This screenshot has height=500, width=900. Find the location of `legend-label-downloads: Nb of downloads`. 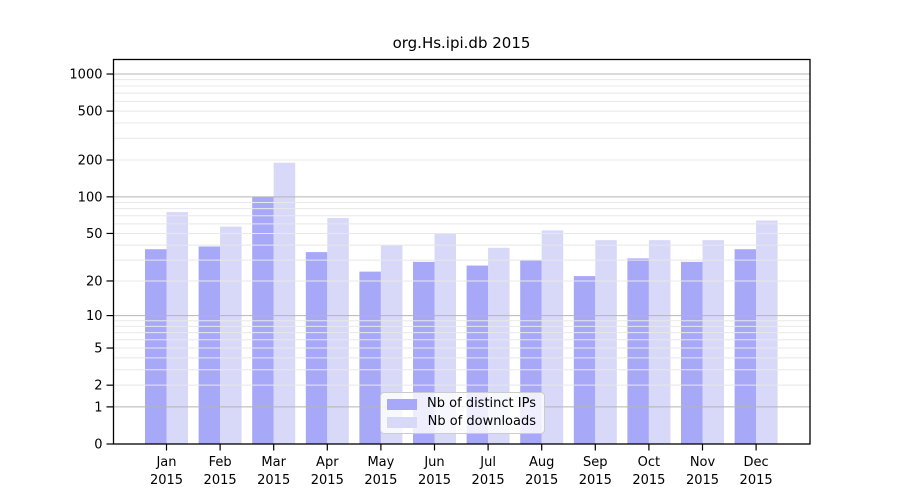

legend-label-downloads: Nb of downloads is located at coordinates (481, 421).